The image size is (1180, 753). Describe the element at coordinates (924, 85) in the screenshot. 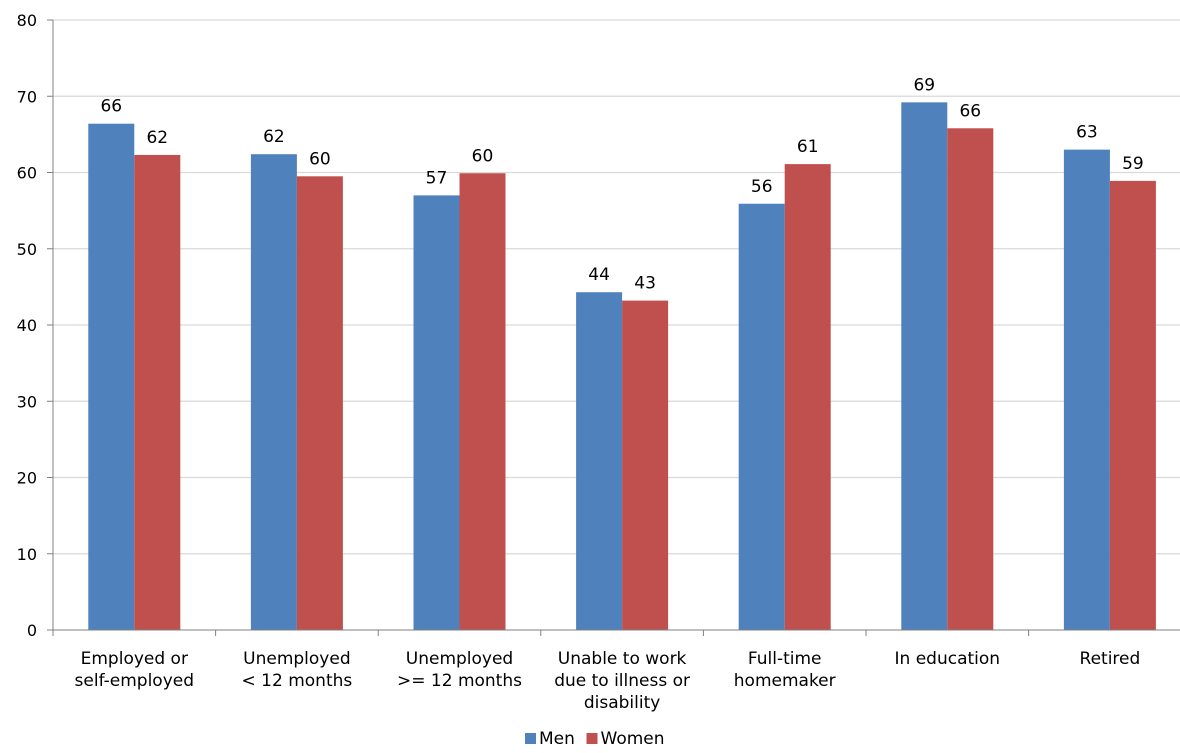

I see `data-label: 69` at that location.